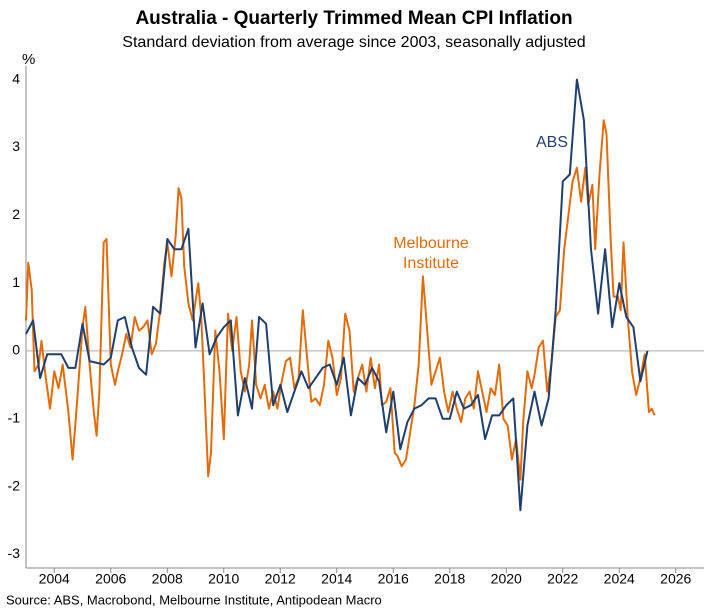 The image size is (708, 613). Describe the element at coordinates (16, 214) in the screenshot. I see `y-tick-label: 2` at that location.